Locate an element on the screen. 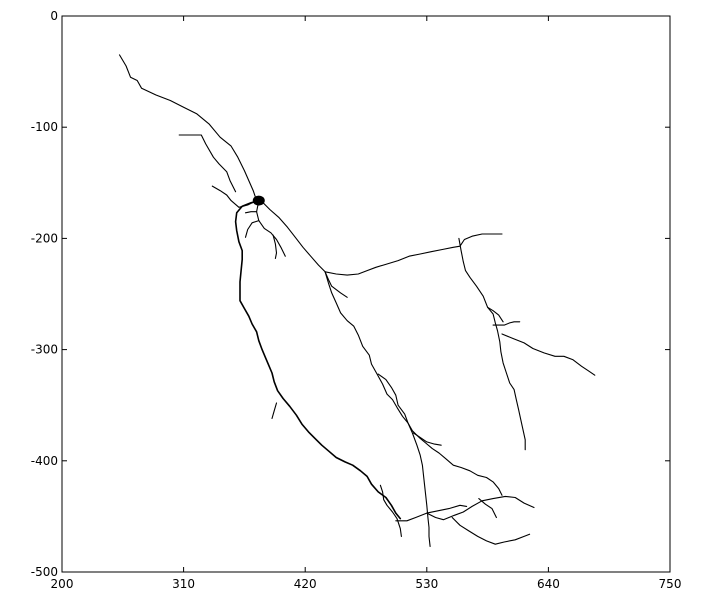 Image resolution: width=707 pixels, height=615 pixels. x-tick-label: 310 is located at coordinates (183, 584).